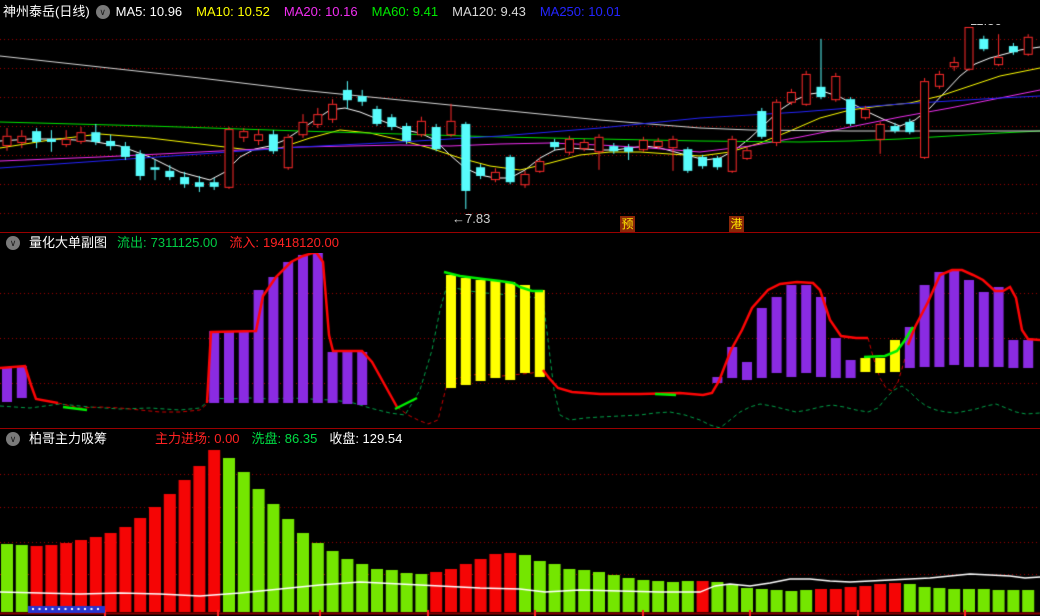 This screenshot has width=1040, height=616. I want to click on flow-panel-title: 量化大单副图, so click(68, 242).